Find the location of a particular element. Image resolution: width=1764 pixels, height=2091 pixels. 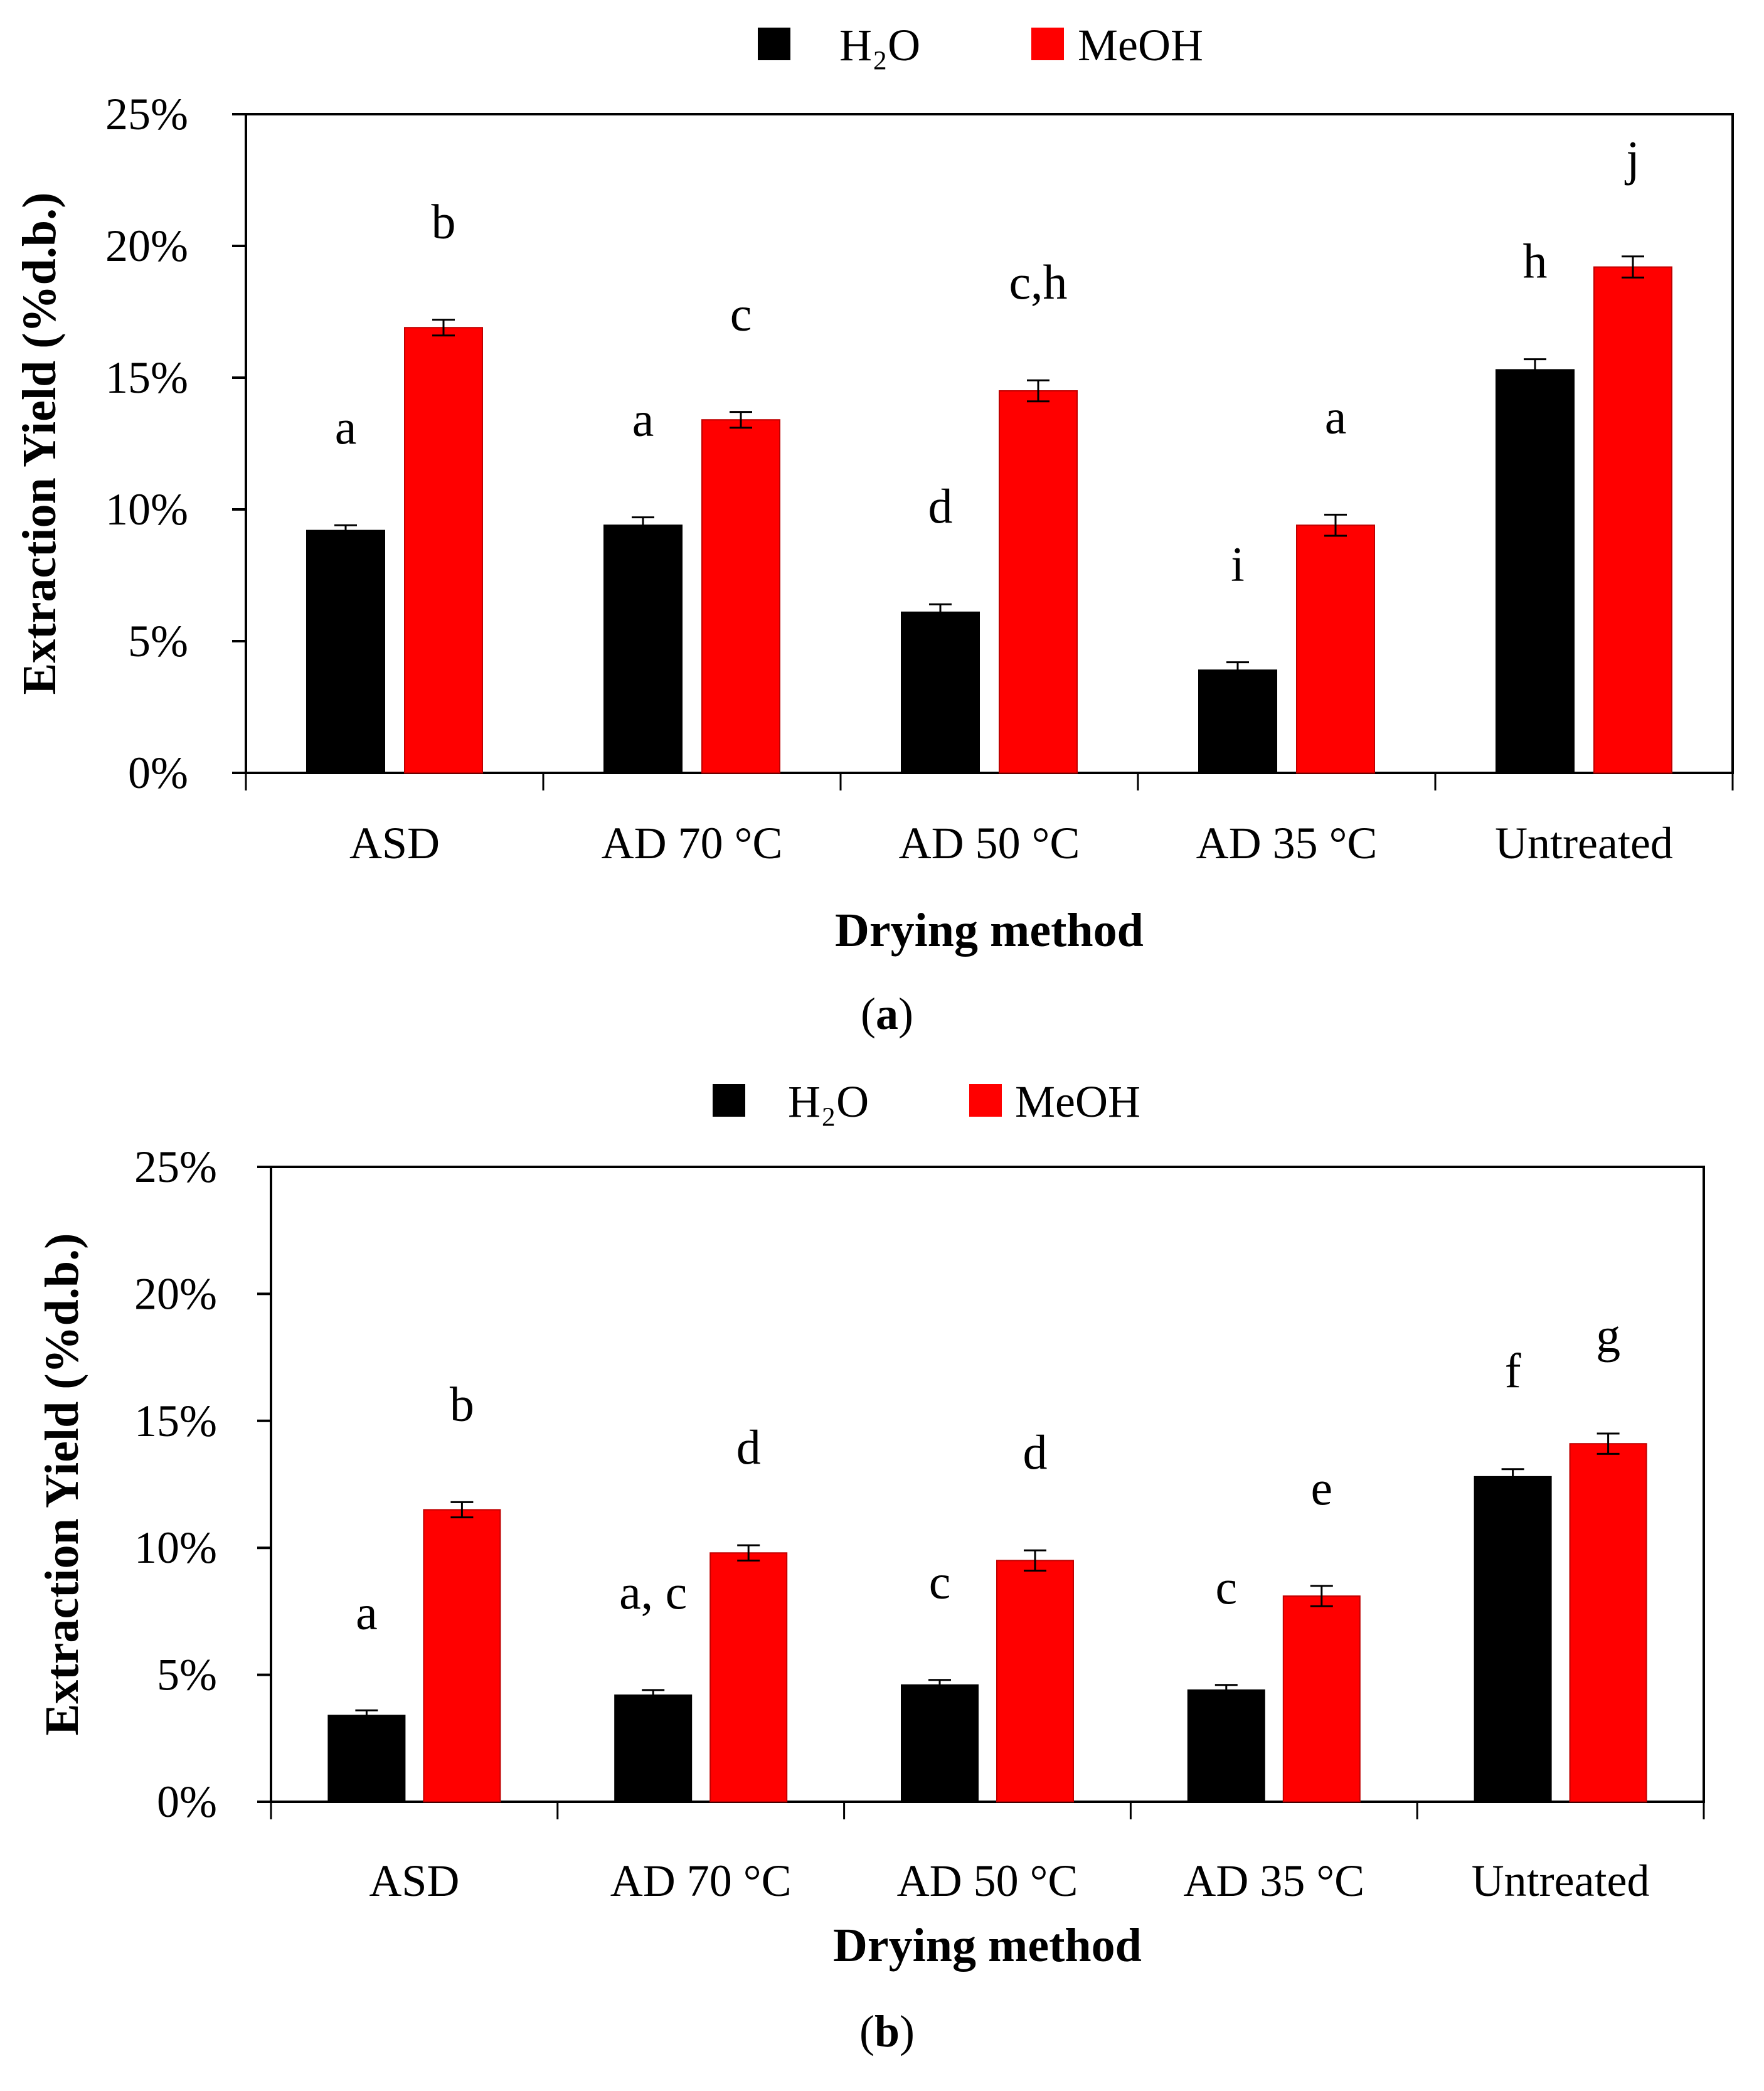

significance-letter: a, c is located at coordinates (653, 1592).